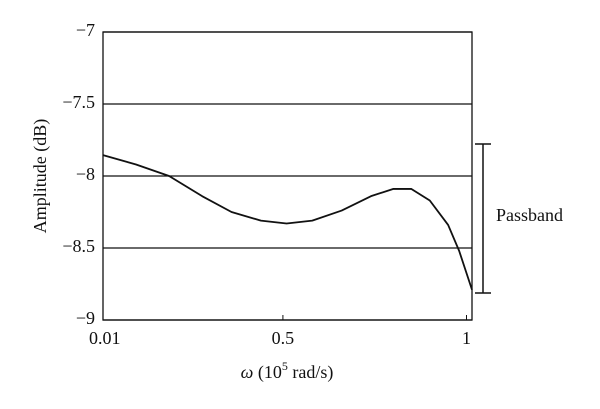 This screenshot has width=600, height=409. Describe the element at coordinates (85, 30) in the screenshot. I see `y-tick-label: −7` at that location.